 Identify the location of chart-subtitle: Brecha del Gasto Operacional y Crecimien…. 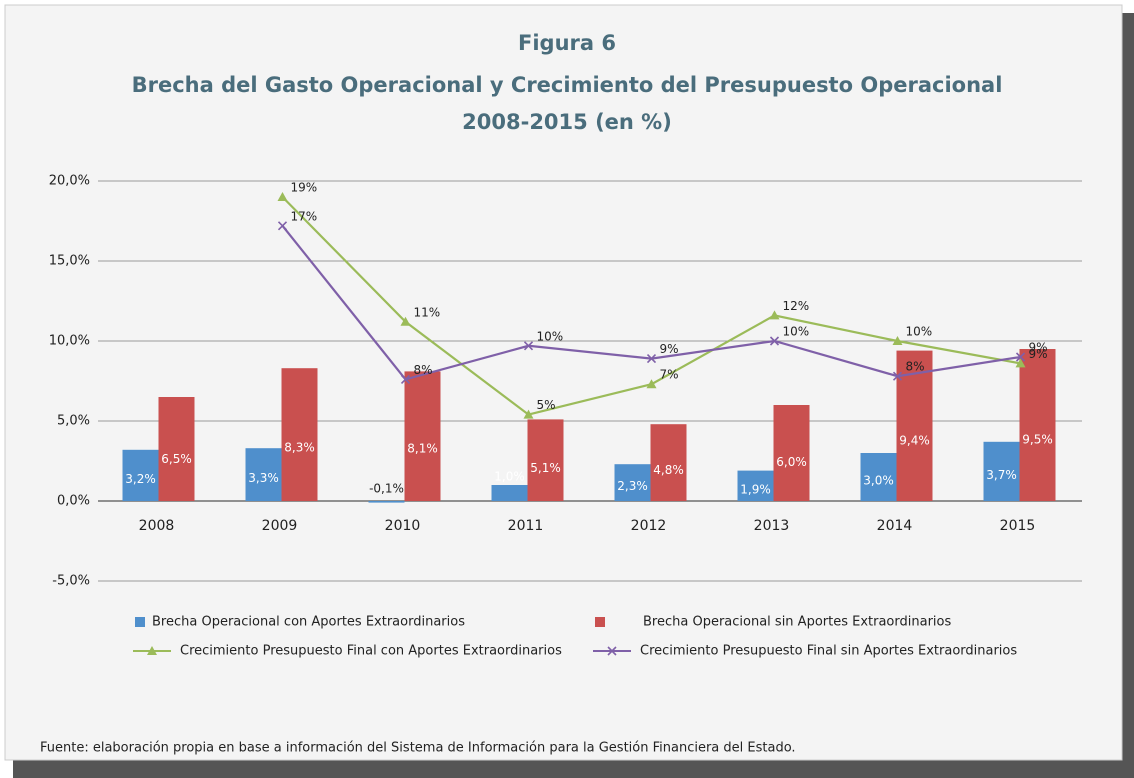
(567, 85).